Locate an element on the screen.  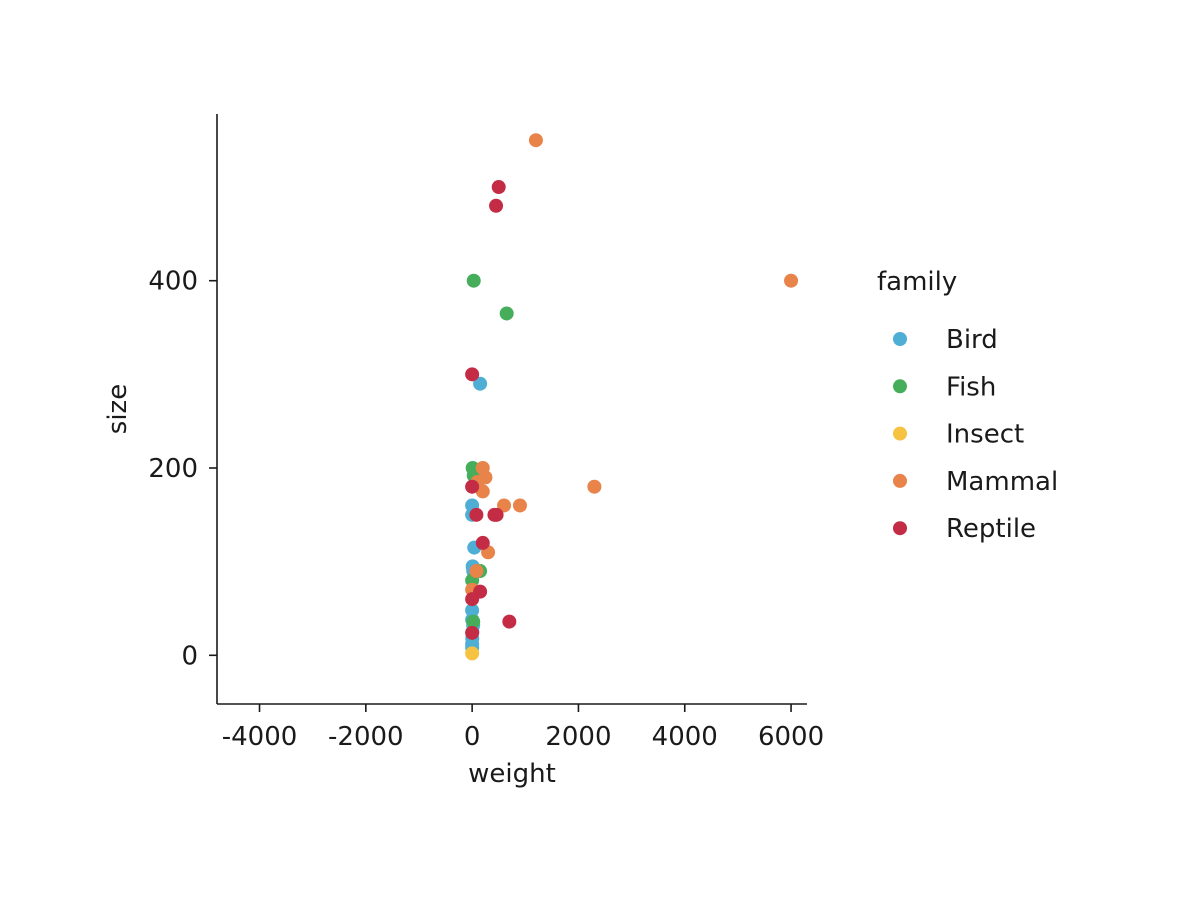
legend-label: Insect is located at coordinates (985, 435).